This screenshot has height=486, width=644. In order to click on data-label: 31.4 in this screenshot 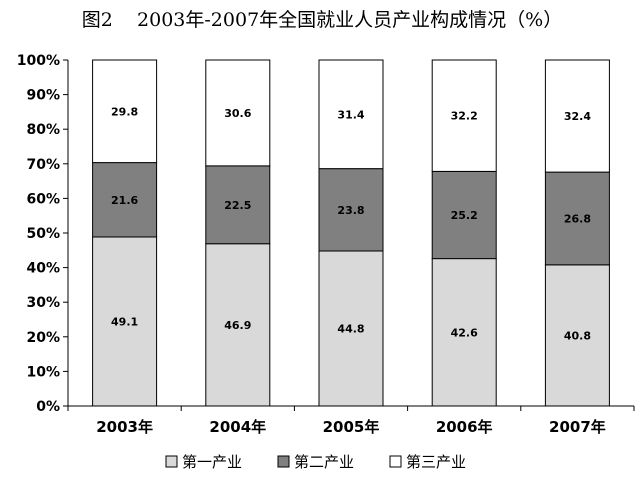, I will do `click(350, 114)`.